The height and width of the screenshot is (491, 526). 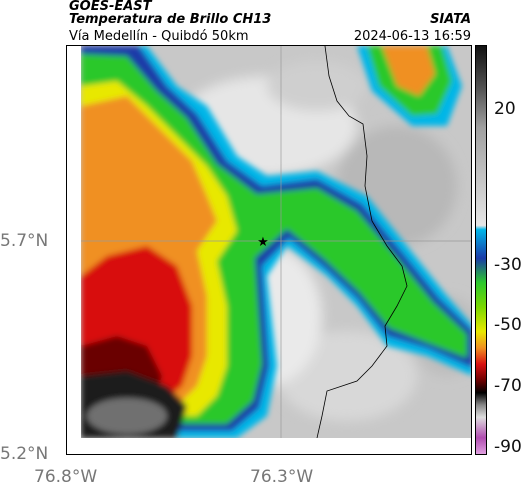 What do you see at coordinates (24, 241) in the screenshot?
I see `lat-tick-5.7: 5.7°N` at bounding box center [24, 241].